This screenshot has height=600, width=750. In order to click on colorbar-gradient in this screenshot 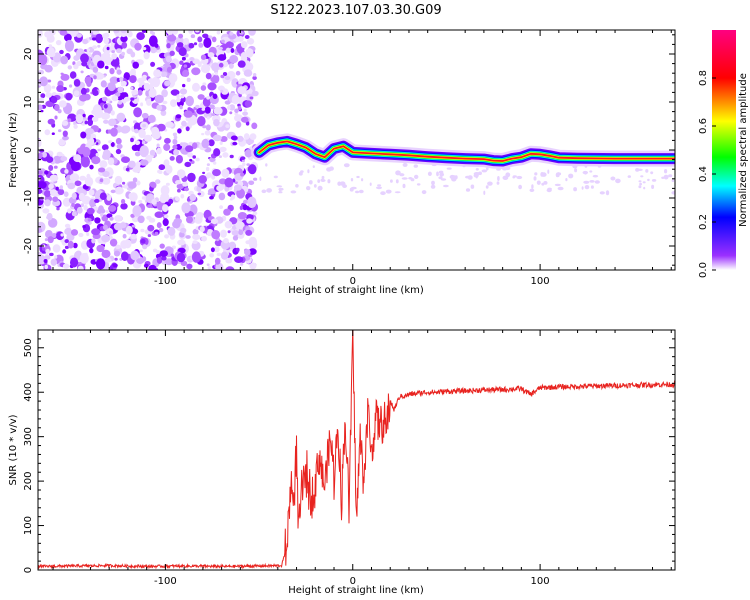, I will do `click(724, 150)`.